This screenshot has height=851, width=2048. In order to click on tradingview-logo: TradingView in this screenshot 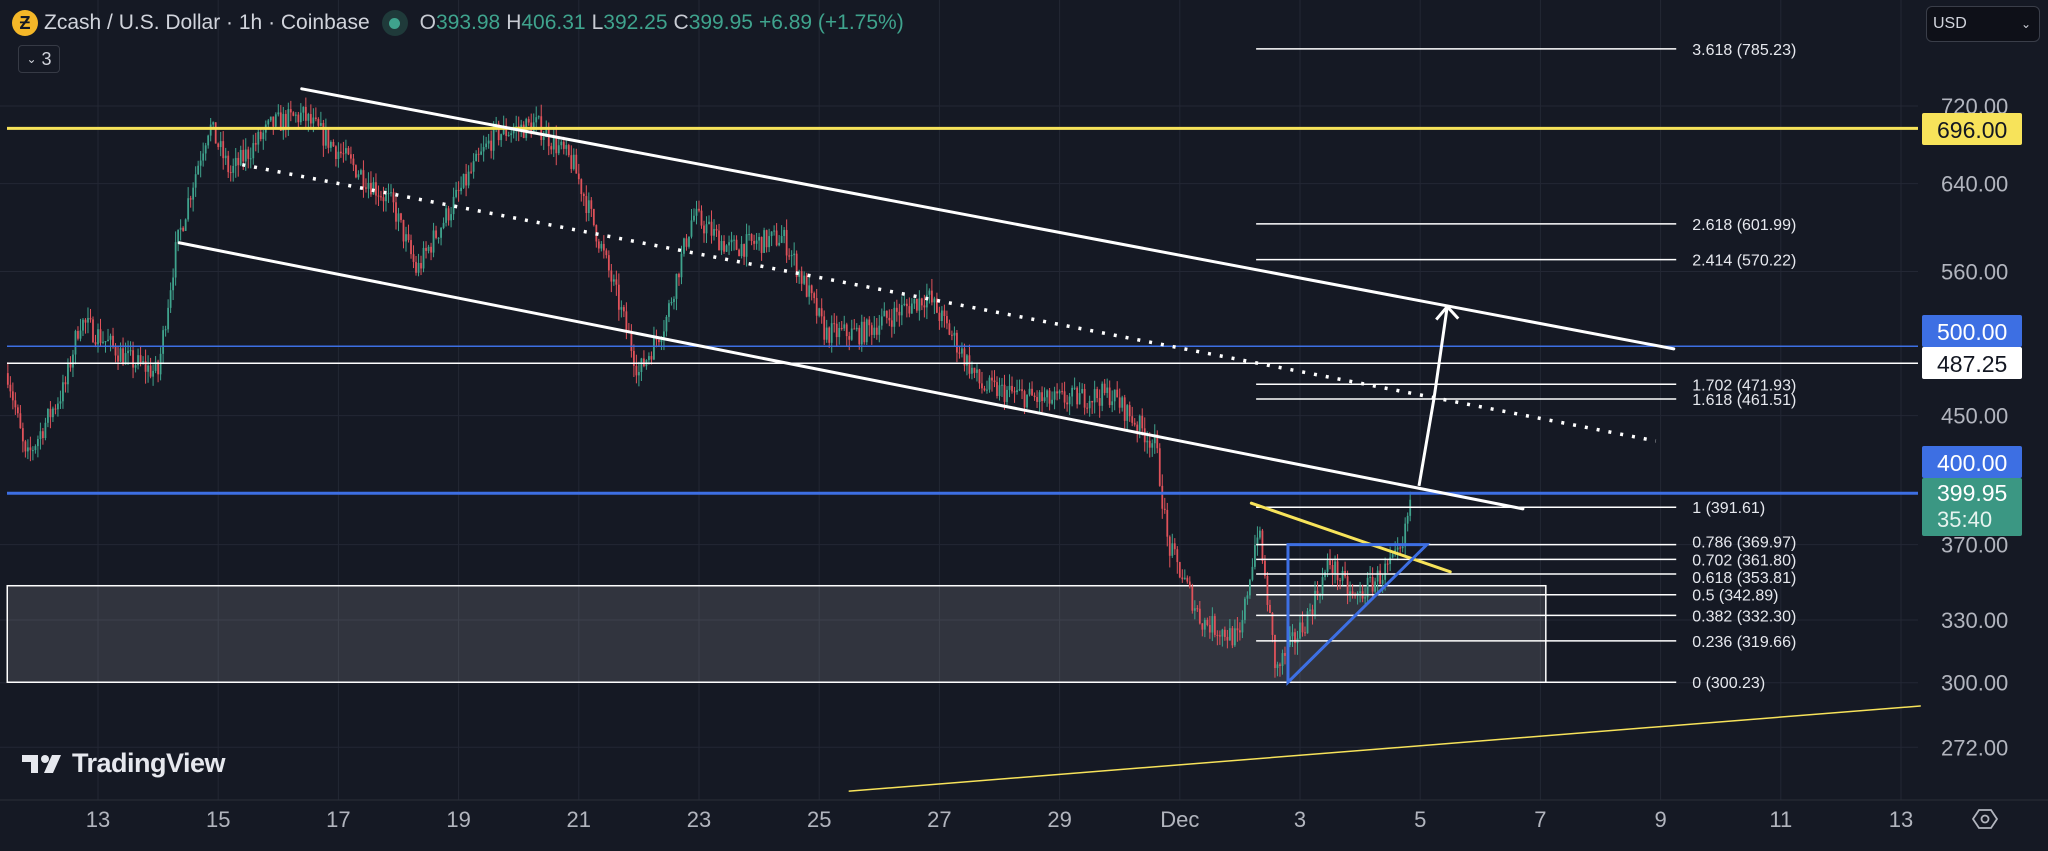, I will do `click(124, 763)`.